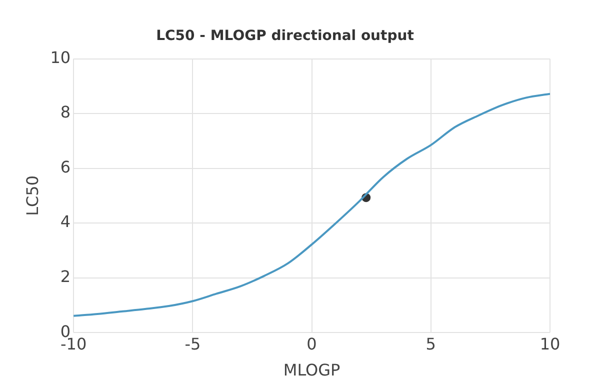  What do you see at coordinates (311, 344) in the screenshot?
I see `x-tick-label: 0` at bounding box center [311, 344].